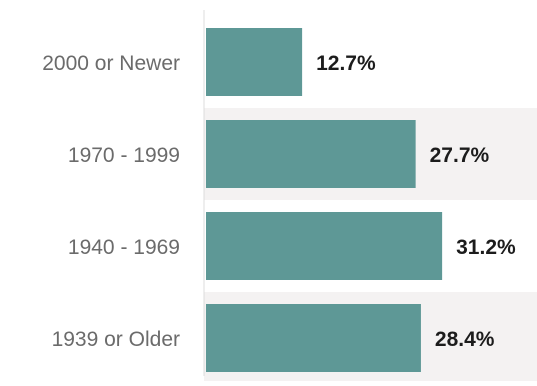 The height and width of the screenshot is (386, 537). Describe the element at coordinates (124, 247) in the screenshot. I see `category-label-2: 1940 - 1969` at that location.